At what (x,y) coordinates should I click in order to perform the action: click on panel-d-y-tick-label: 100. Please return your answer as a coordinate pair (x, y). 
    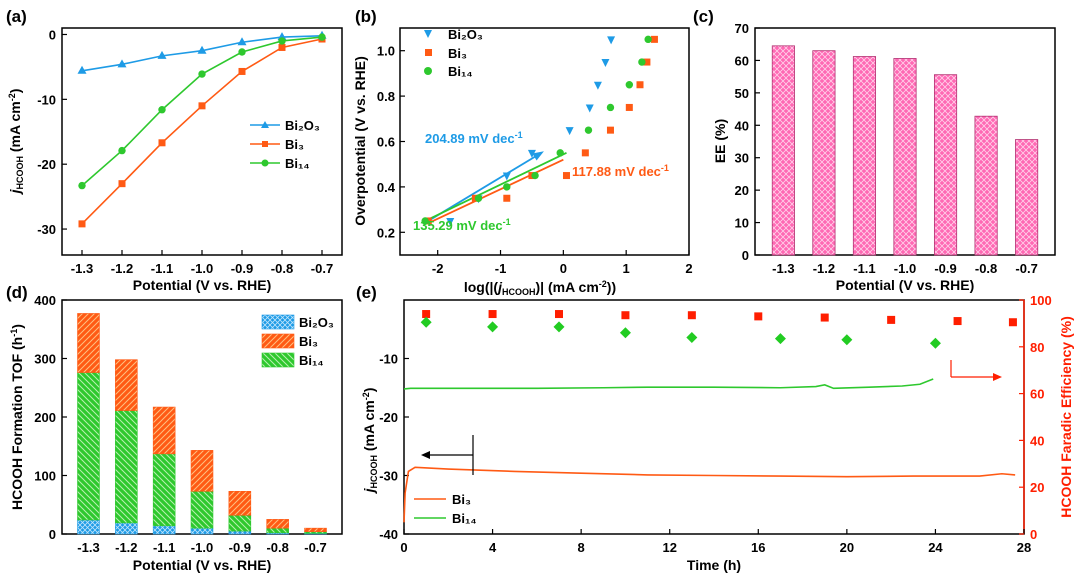
    Looking at the image, I should click on (45, 476).